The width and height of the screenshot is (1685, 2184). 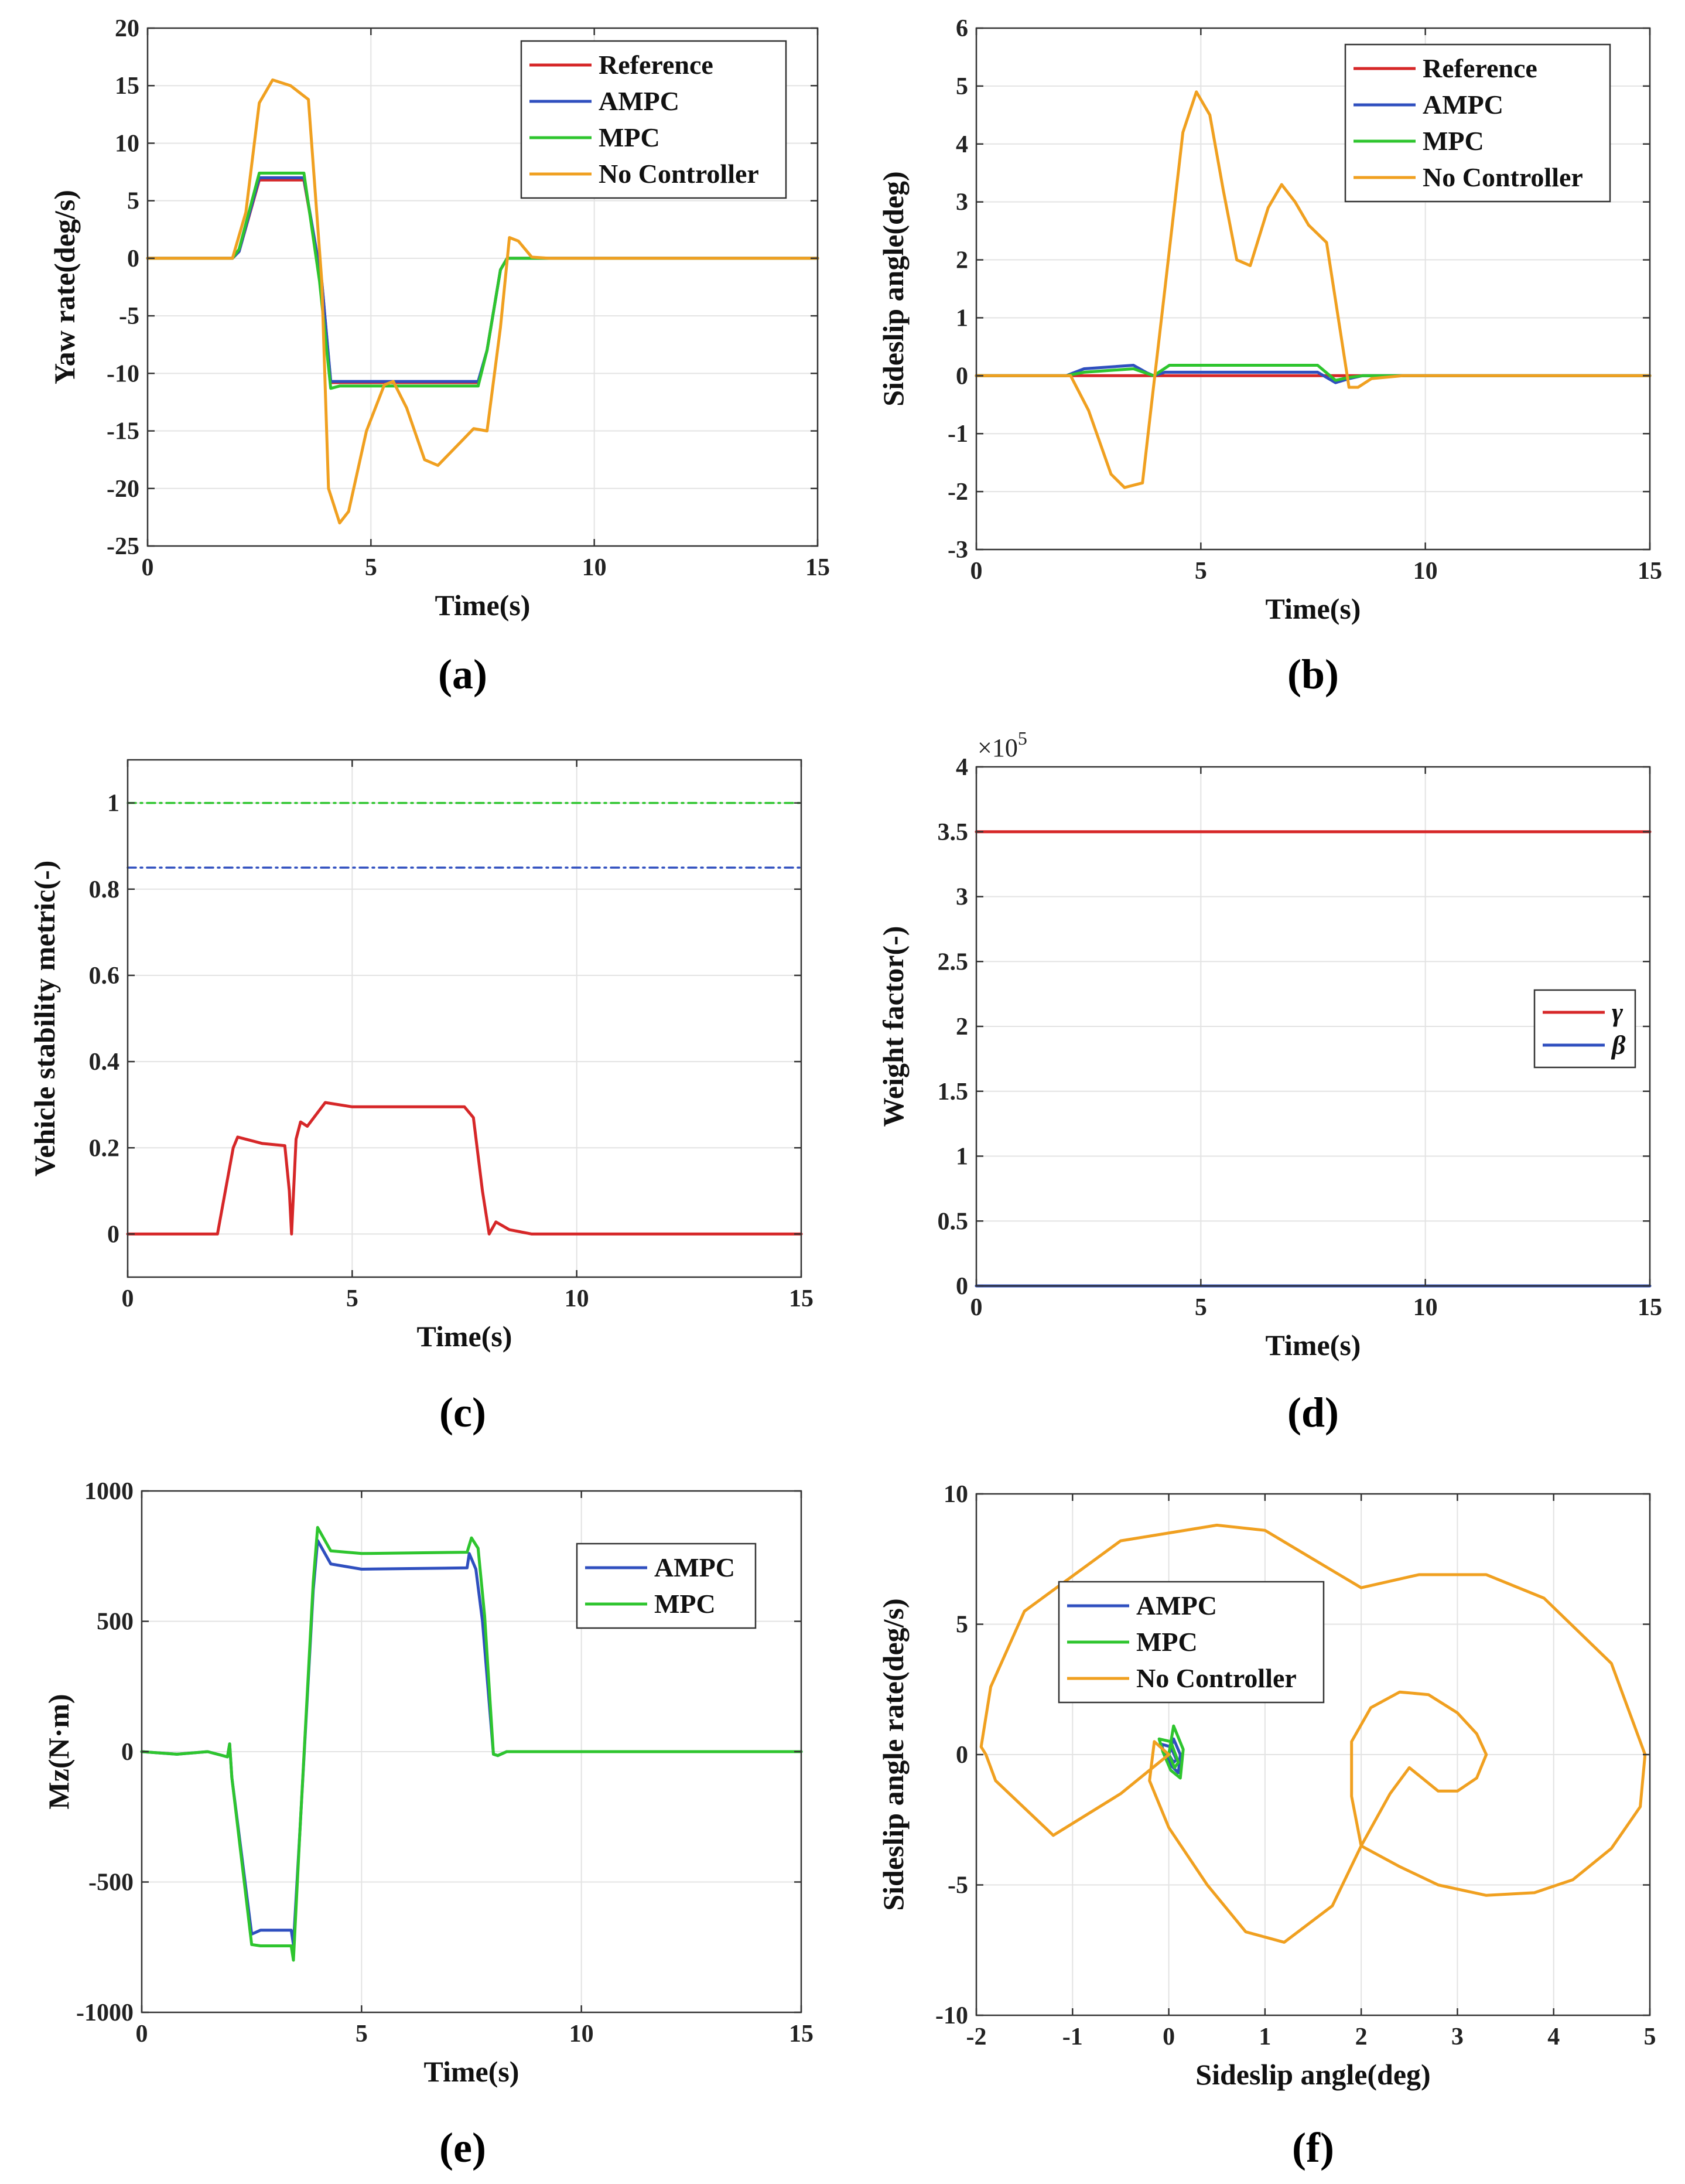 What do you see at coordinates (109, 1491) in the screenshot?
I see `y-tick-label: 1000` at bounding box center [109, 1491].